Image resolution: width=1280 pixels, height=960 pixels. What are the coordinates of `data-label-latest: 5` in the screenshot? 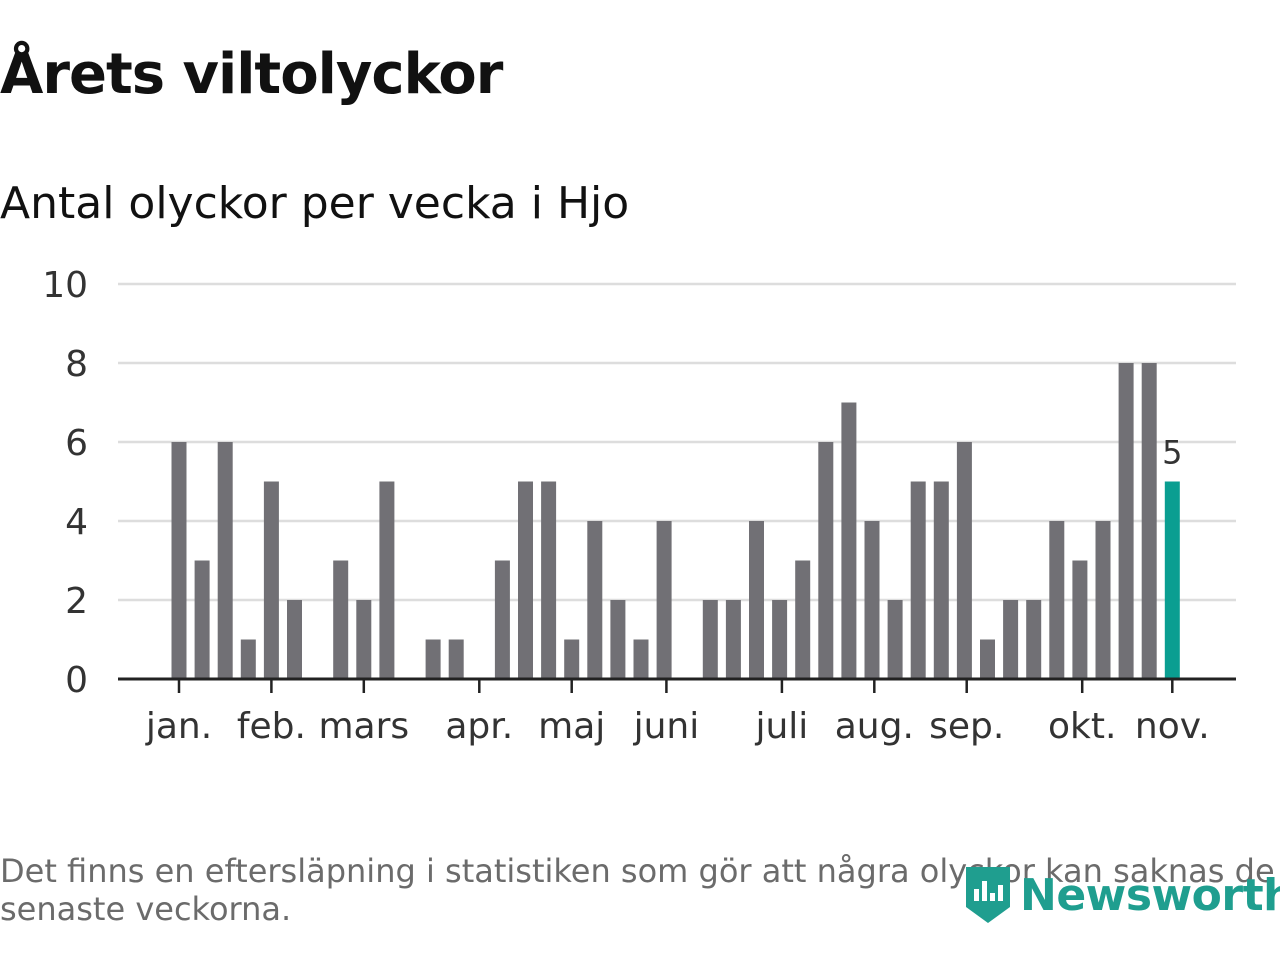 It's located at (1172, 453).